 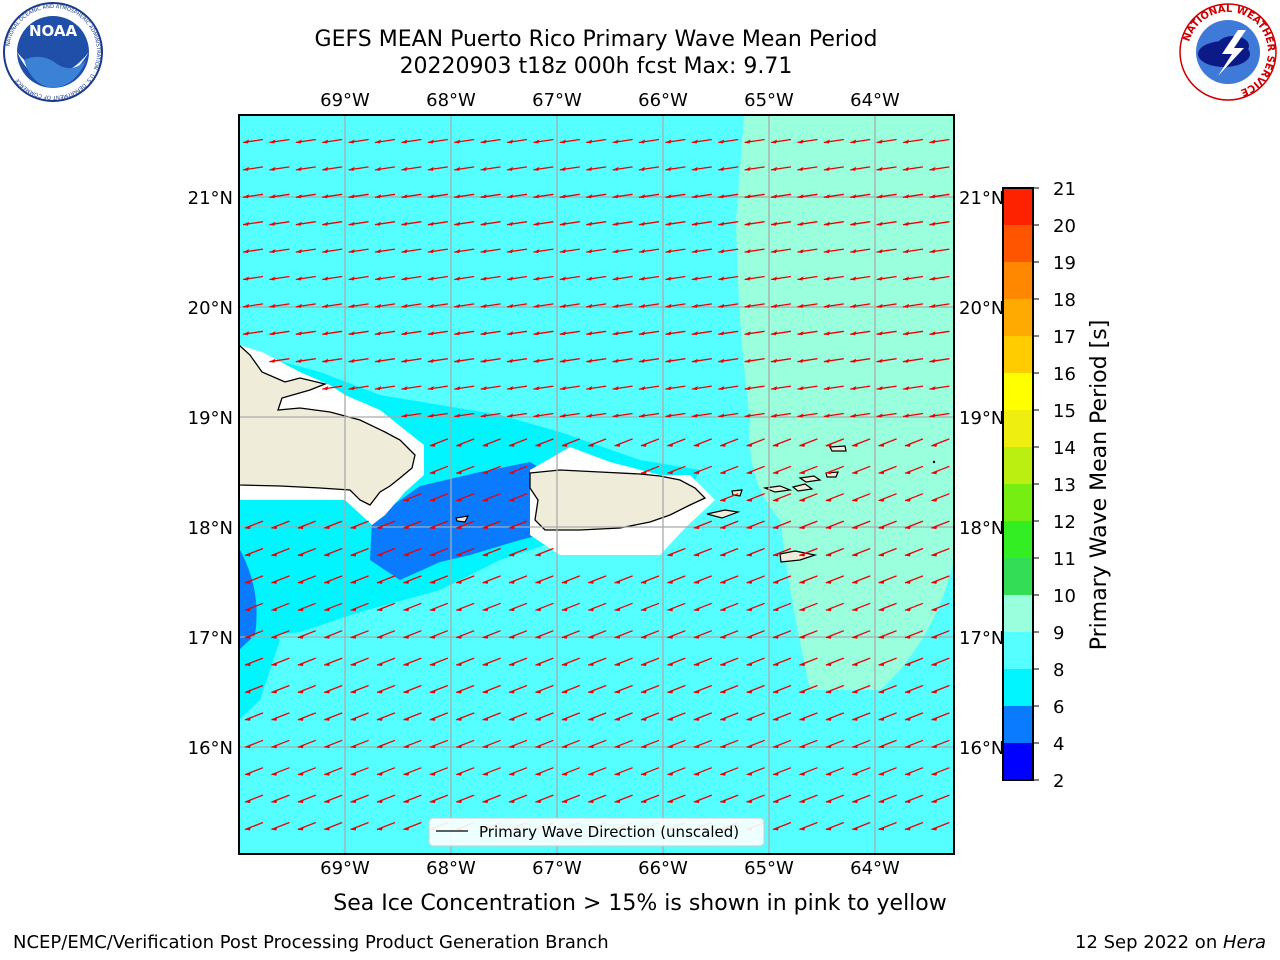 What do you see at coordinates (1064, 263) in the screenshot?
I see `colorbar-tick-label: 19` at bounding box center [1064, 263].